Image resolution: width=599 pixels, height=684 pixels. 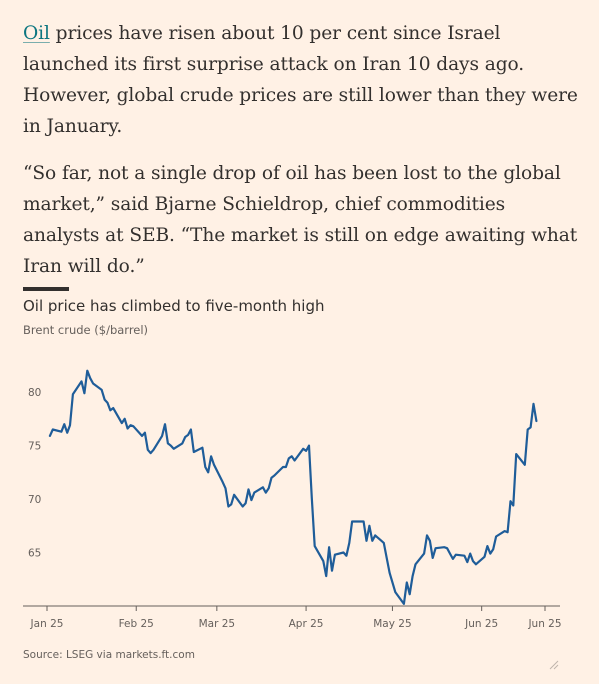 I want to click on x-tick-label: Jan 25, so click(x=47, y=624).